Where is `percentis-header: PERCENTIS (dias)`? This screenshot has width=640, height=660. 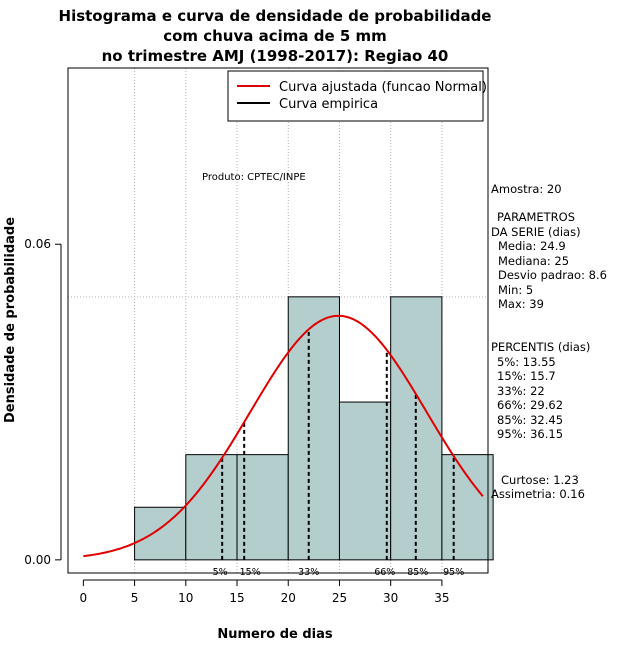
percentis-header: PERCENTIS (dias) is located at coordinates (540, 347).